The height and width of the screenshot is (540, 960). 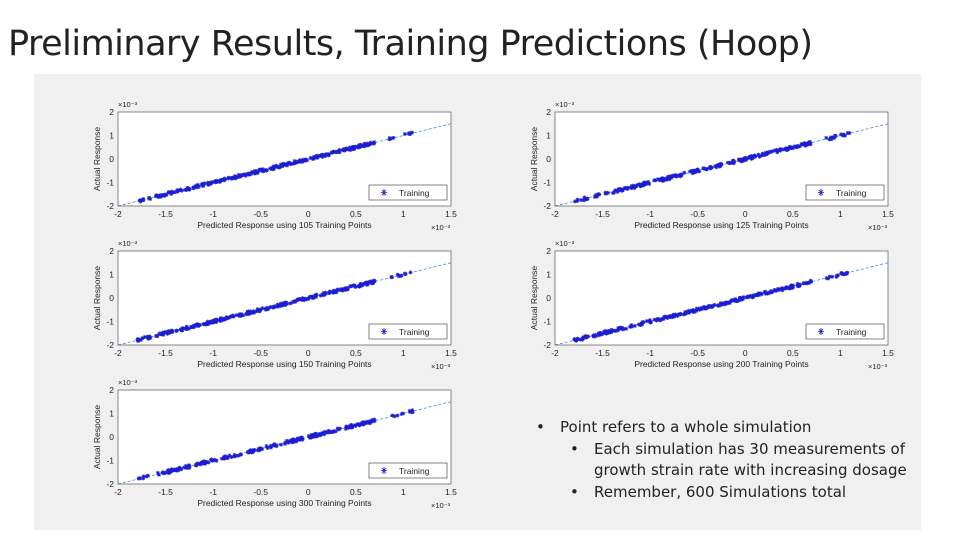 I want to click on x-tick-label: 0.5, so click(x=793, y=353).